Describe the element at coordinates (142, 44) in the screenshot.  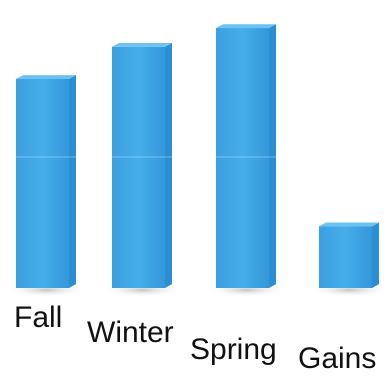
I see `bar-top-winter` at that location.